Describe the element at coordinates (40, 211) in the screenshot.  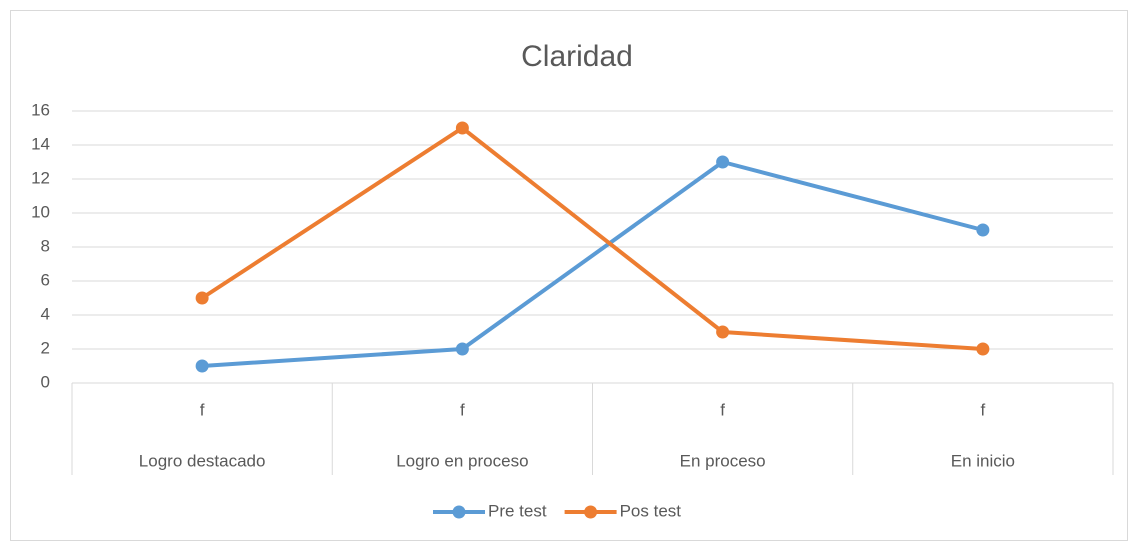
I see `y-tick-label: 10` at that location.